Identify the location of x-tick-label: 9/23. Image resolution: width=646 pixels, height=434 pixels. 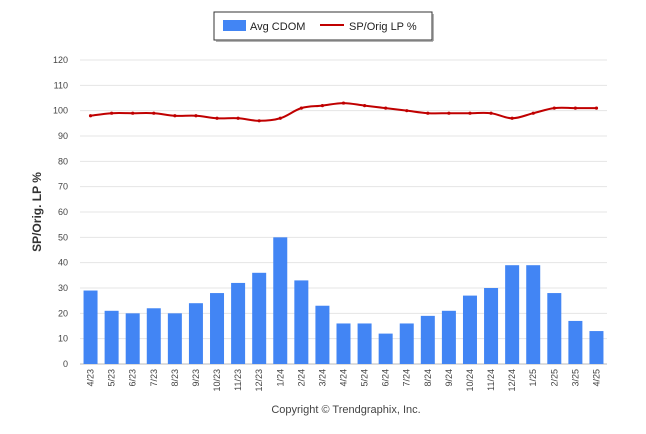
(196, 378).